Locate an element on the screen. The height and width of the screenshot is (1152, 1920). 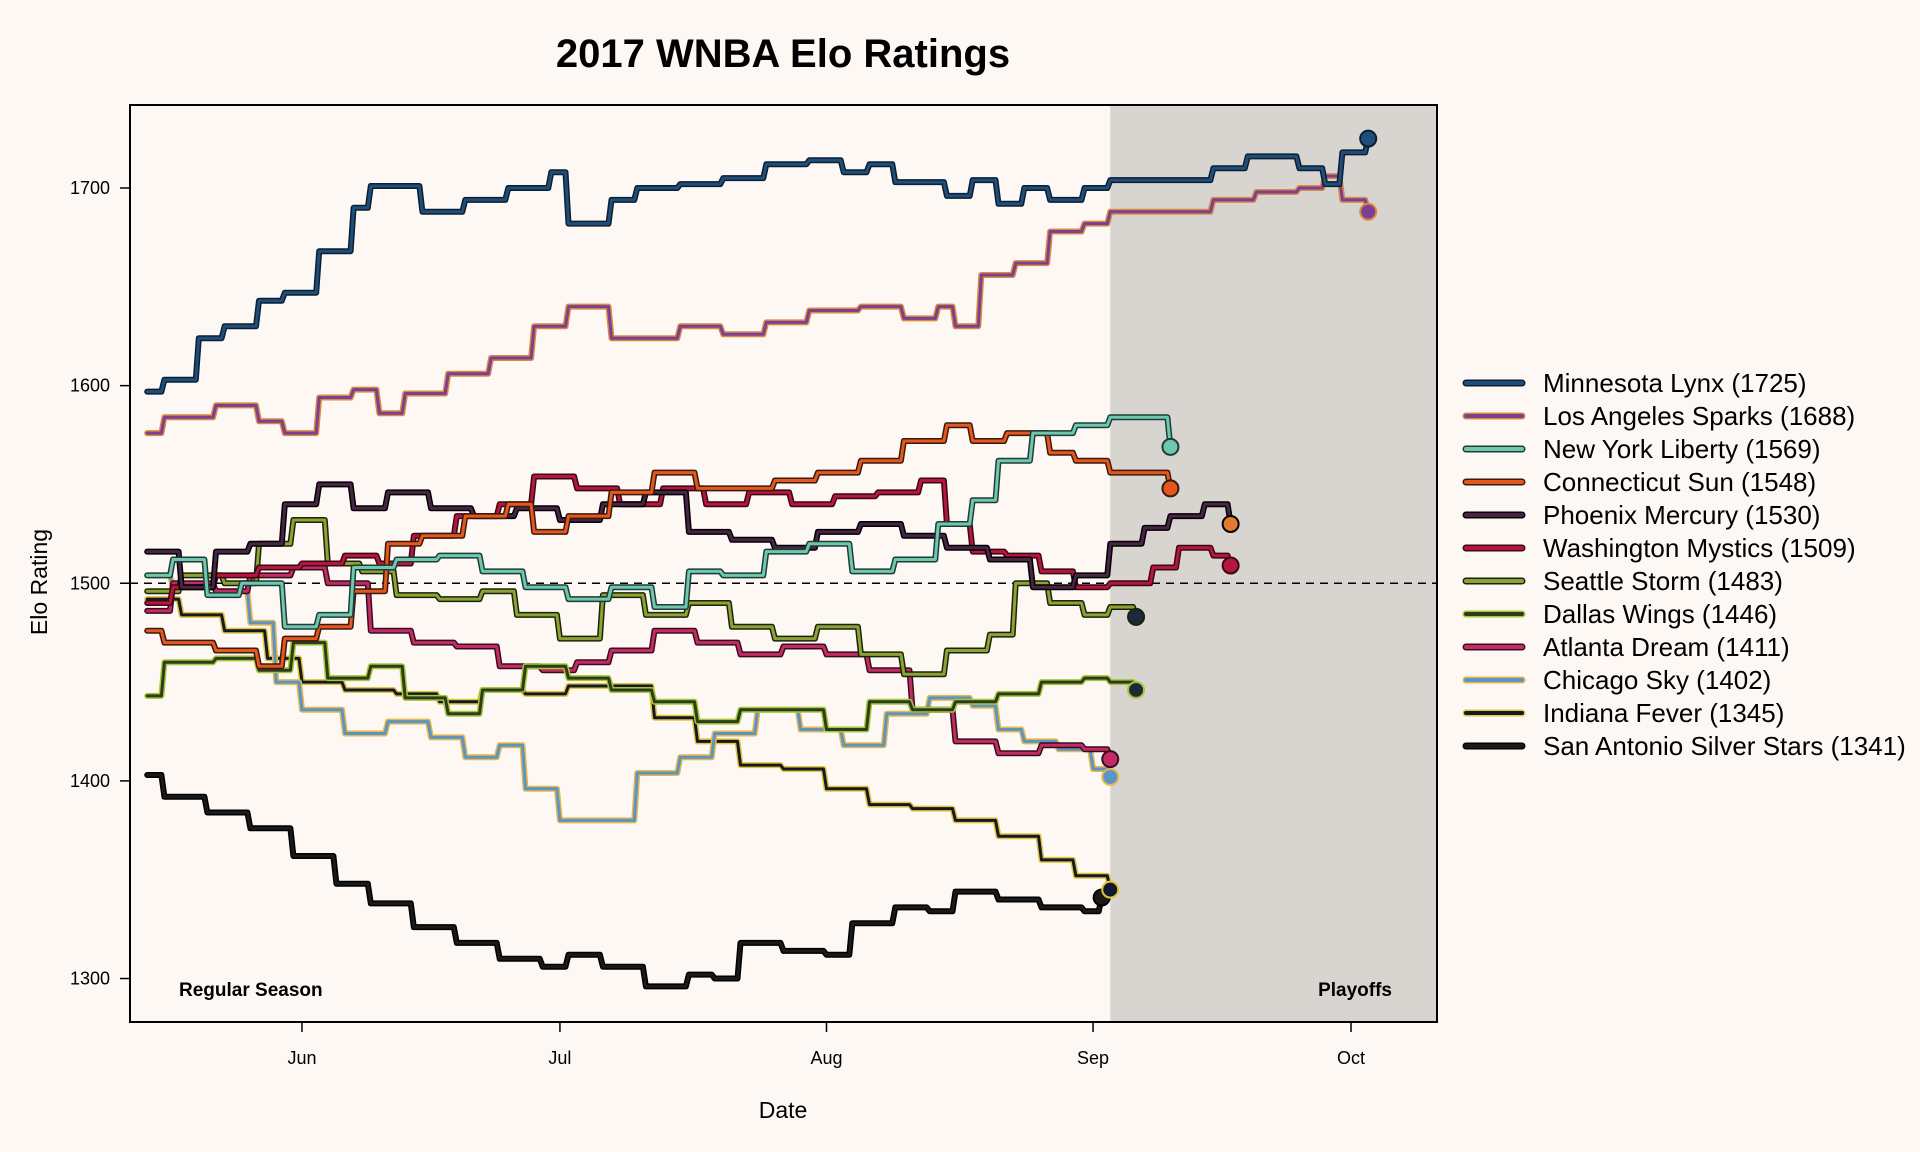
legend-item: Seattle Storm (1483) is located at coordinates (1622, 581).